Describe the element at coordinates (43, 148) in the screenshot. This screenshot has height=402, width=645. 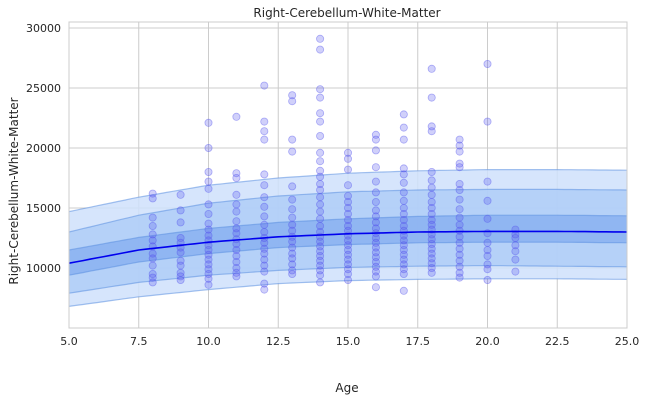
I see `y-axis-ticks: 10000 15000 20000 25000 30000` at that location.